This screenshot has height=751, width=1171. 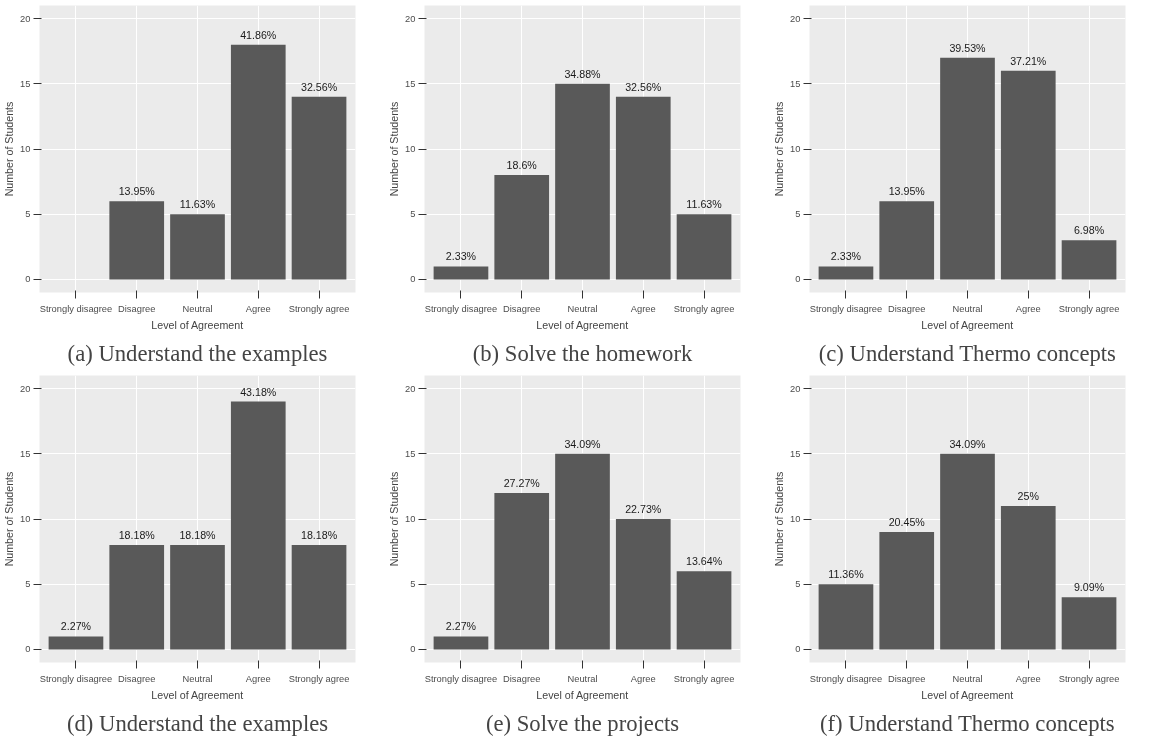 What do you see at coordinates (704, 204) in the screenshot?
I see `annotation: 11.63%` at bounding box center [704, 204].